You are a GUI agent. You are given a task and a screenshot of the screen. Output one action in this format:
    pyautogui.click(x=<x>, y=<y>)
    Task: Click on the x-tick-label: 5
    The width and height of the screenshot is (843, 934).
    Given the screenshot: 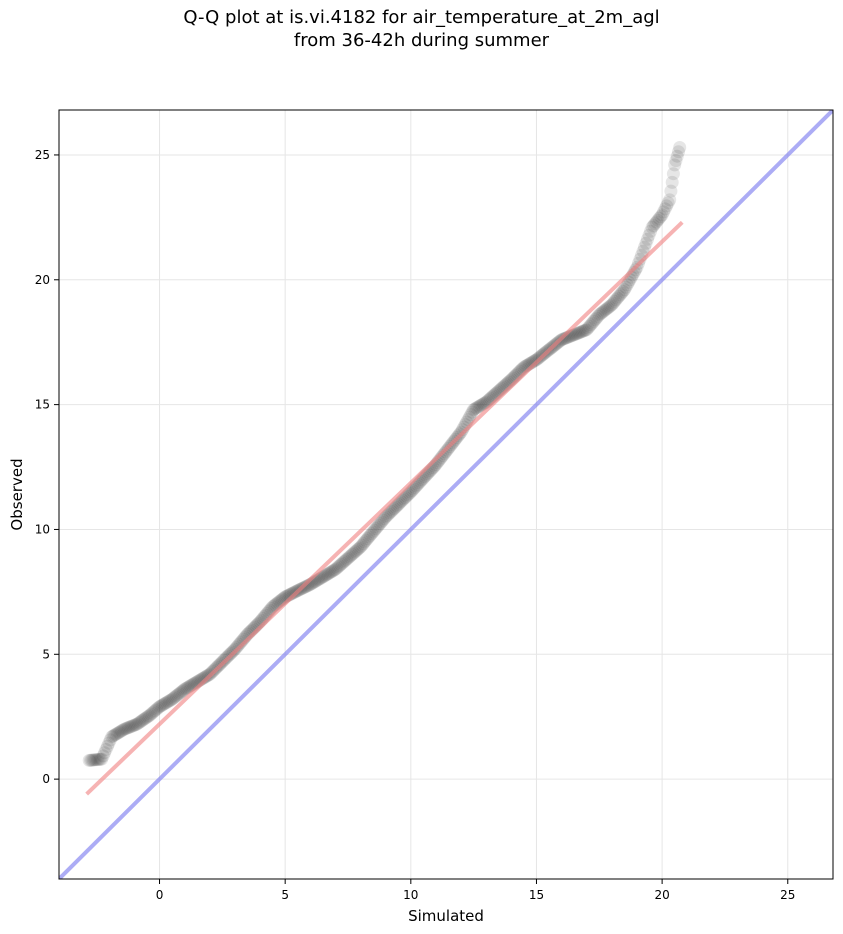 What is the action you would take?
    pyautogui.click(x=285, y=895)
    